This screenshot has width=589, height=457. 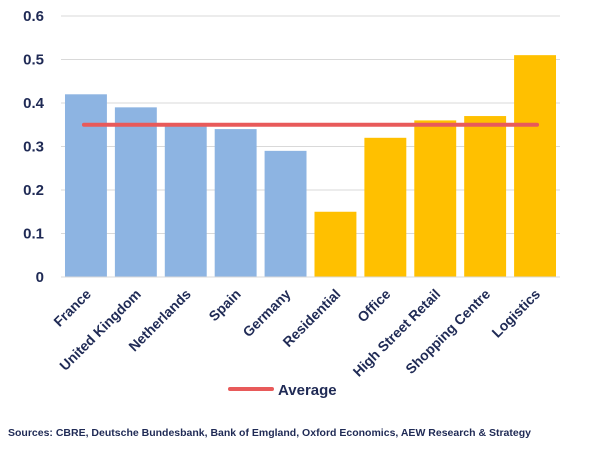 I want to click on x-tick-label: Spain, so click(x=224, y=305).